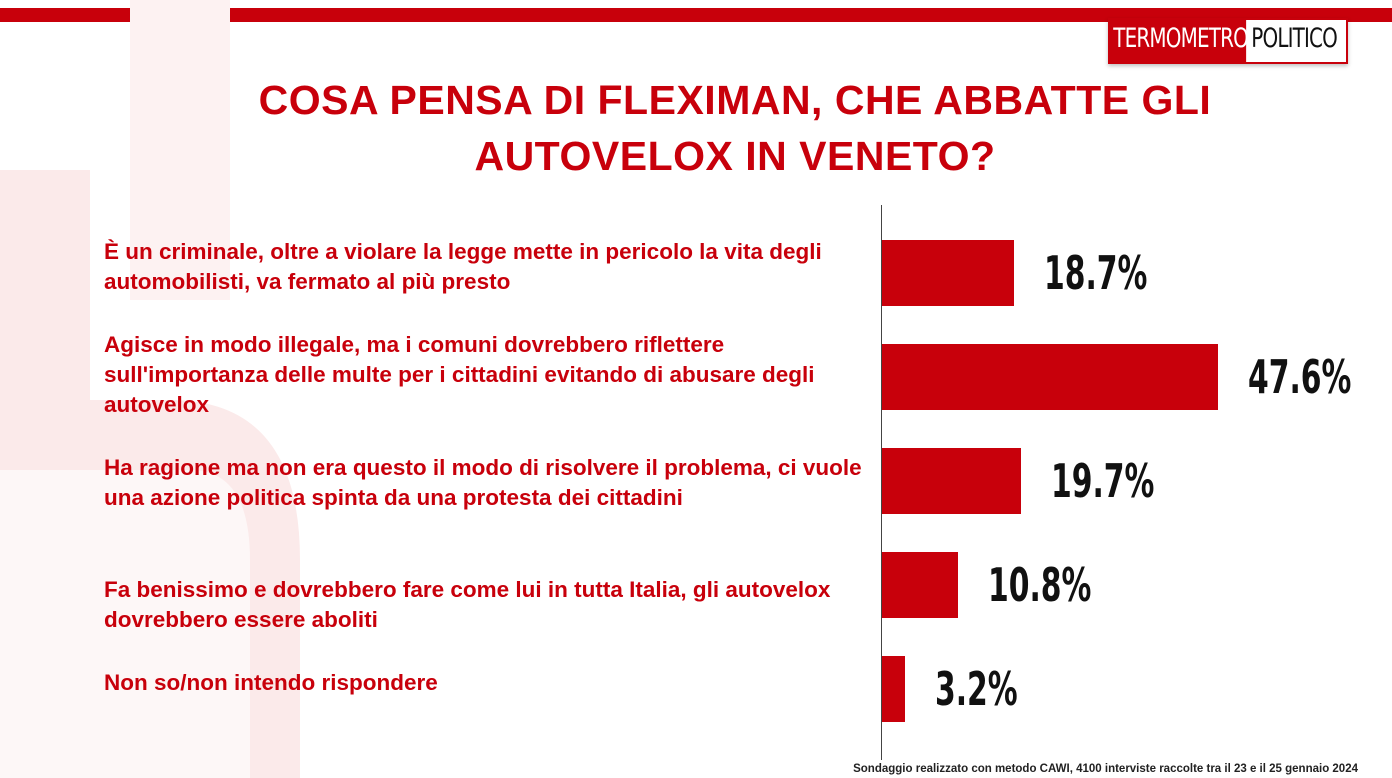  Describe the element at coordinates (271, 682) in the screenshot. I see `answer-label-5: Non so/non intendo rispondere` at that location.